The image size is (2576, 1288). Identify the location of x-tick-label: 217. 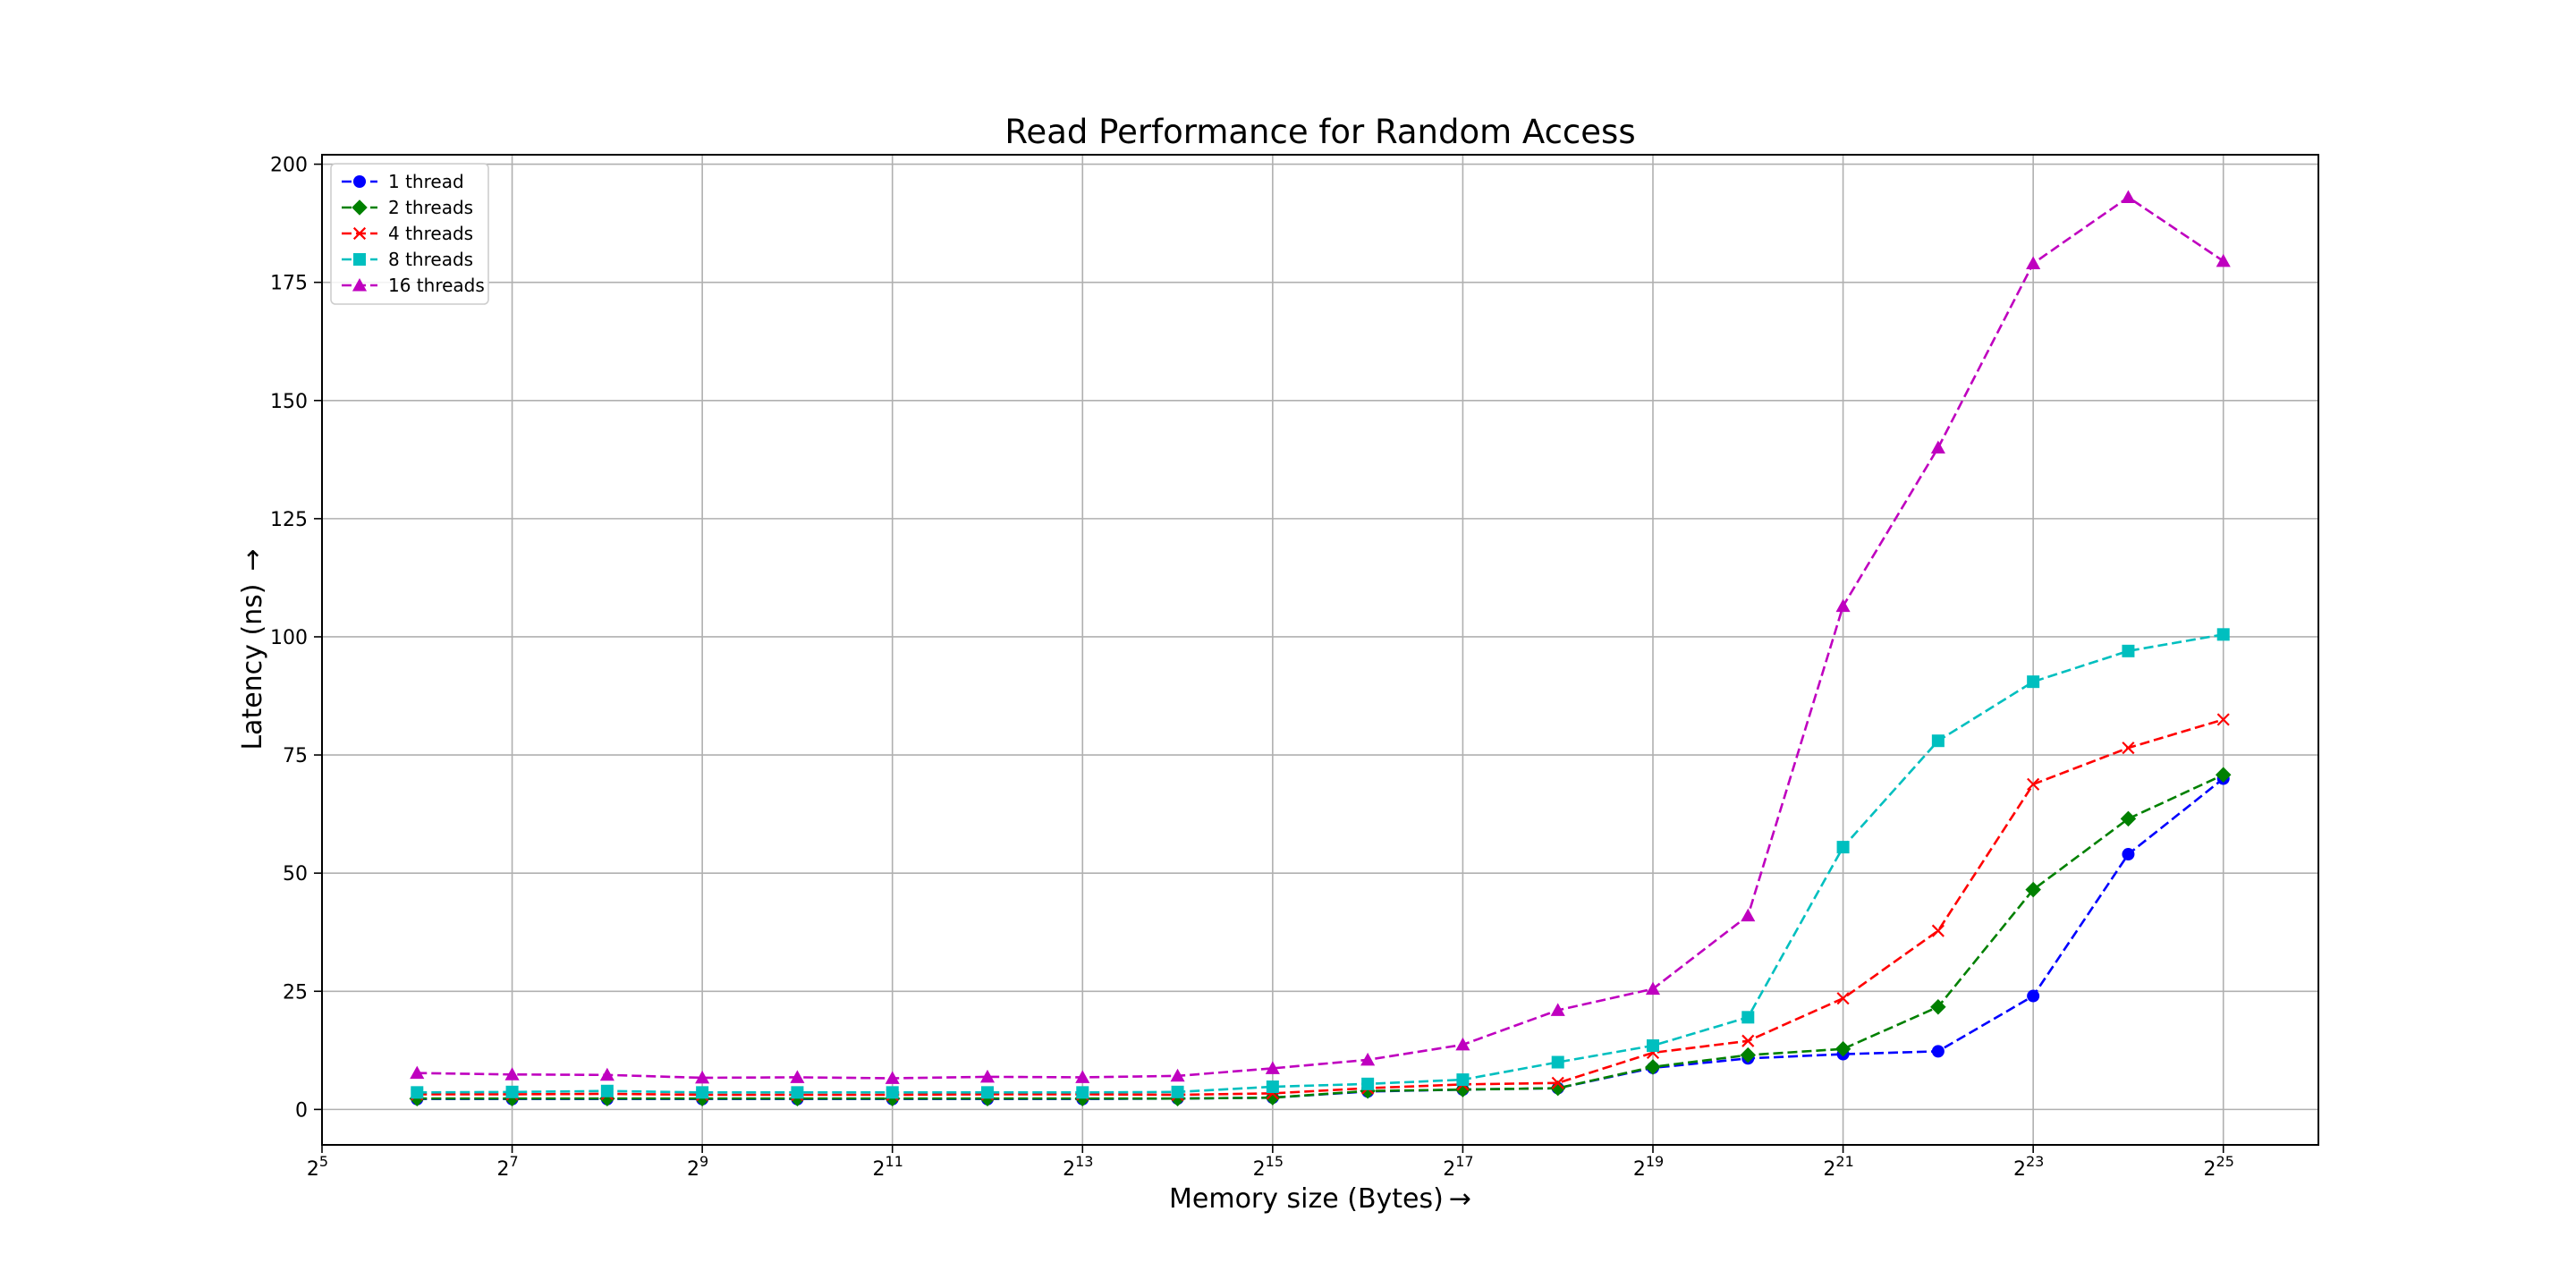
(1458, 1167).